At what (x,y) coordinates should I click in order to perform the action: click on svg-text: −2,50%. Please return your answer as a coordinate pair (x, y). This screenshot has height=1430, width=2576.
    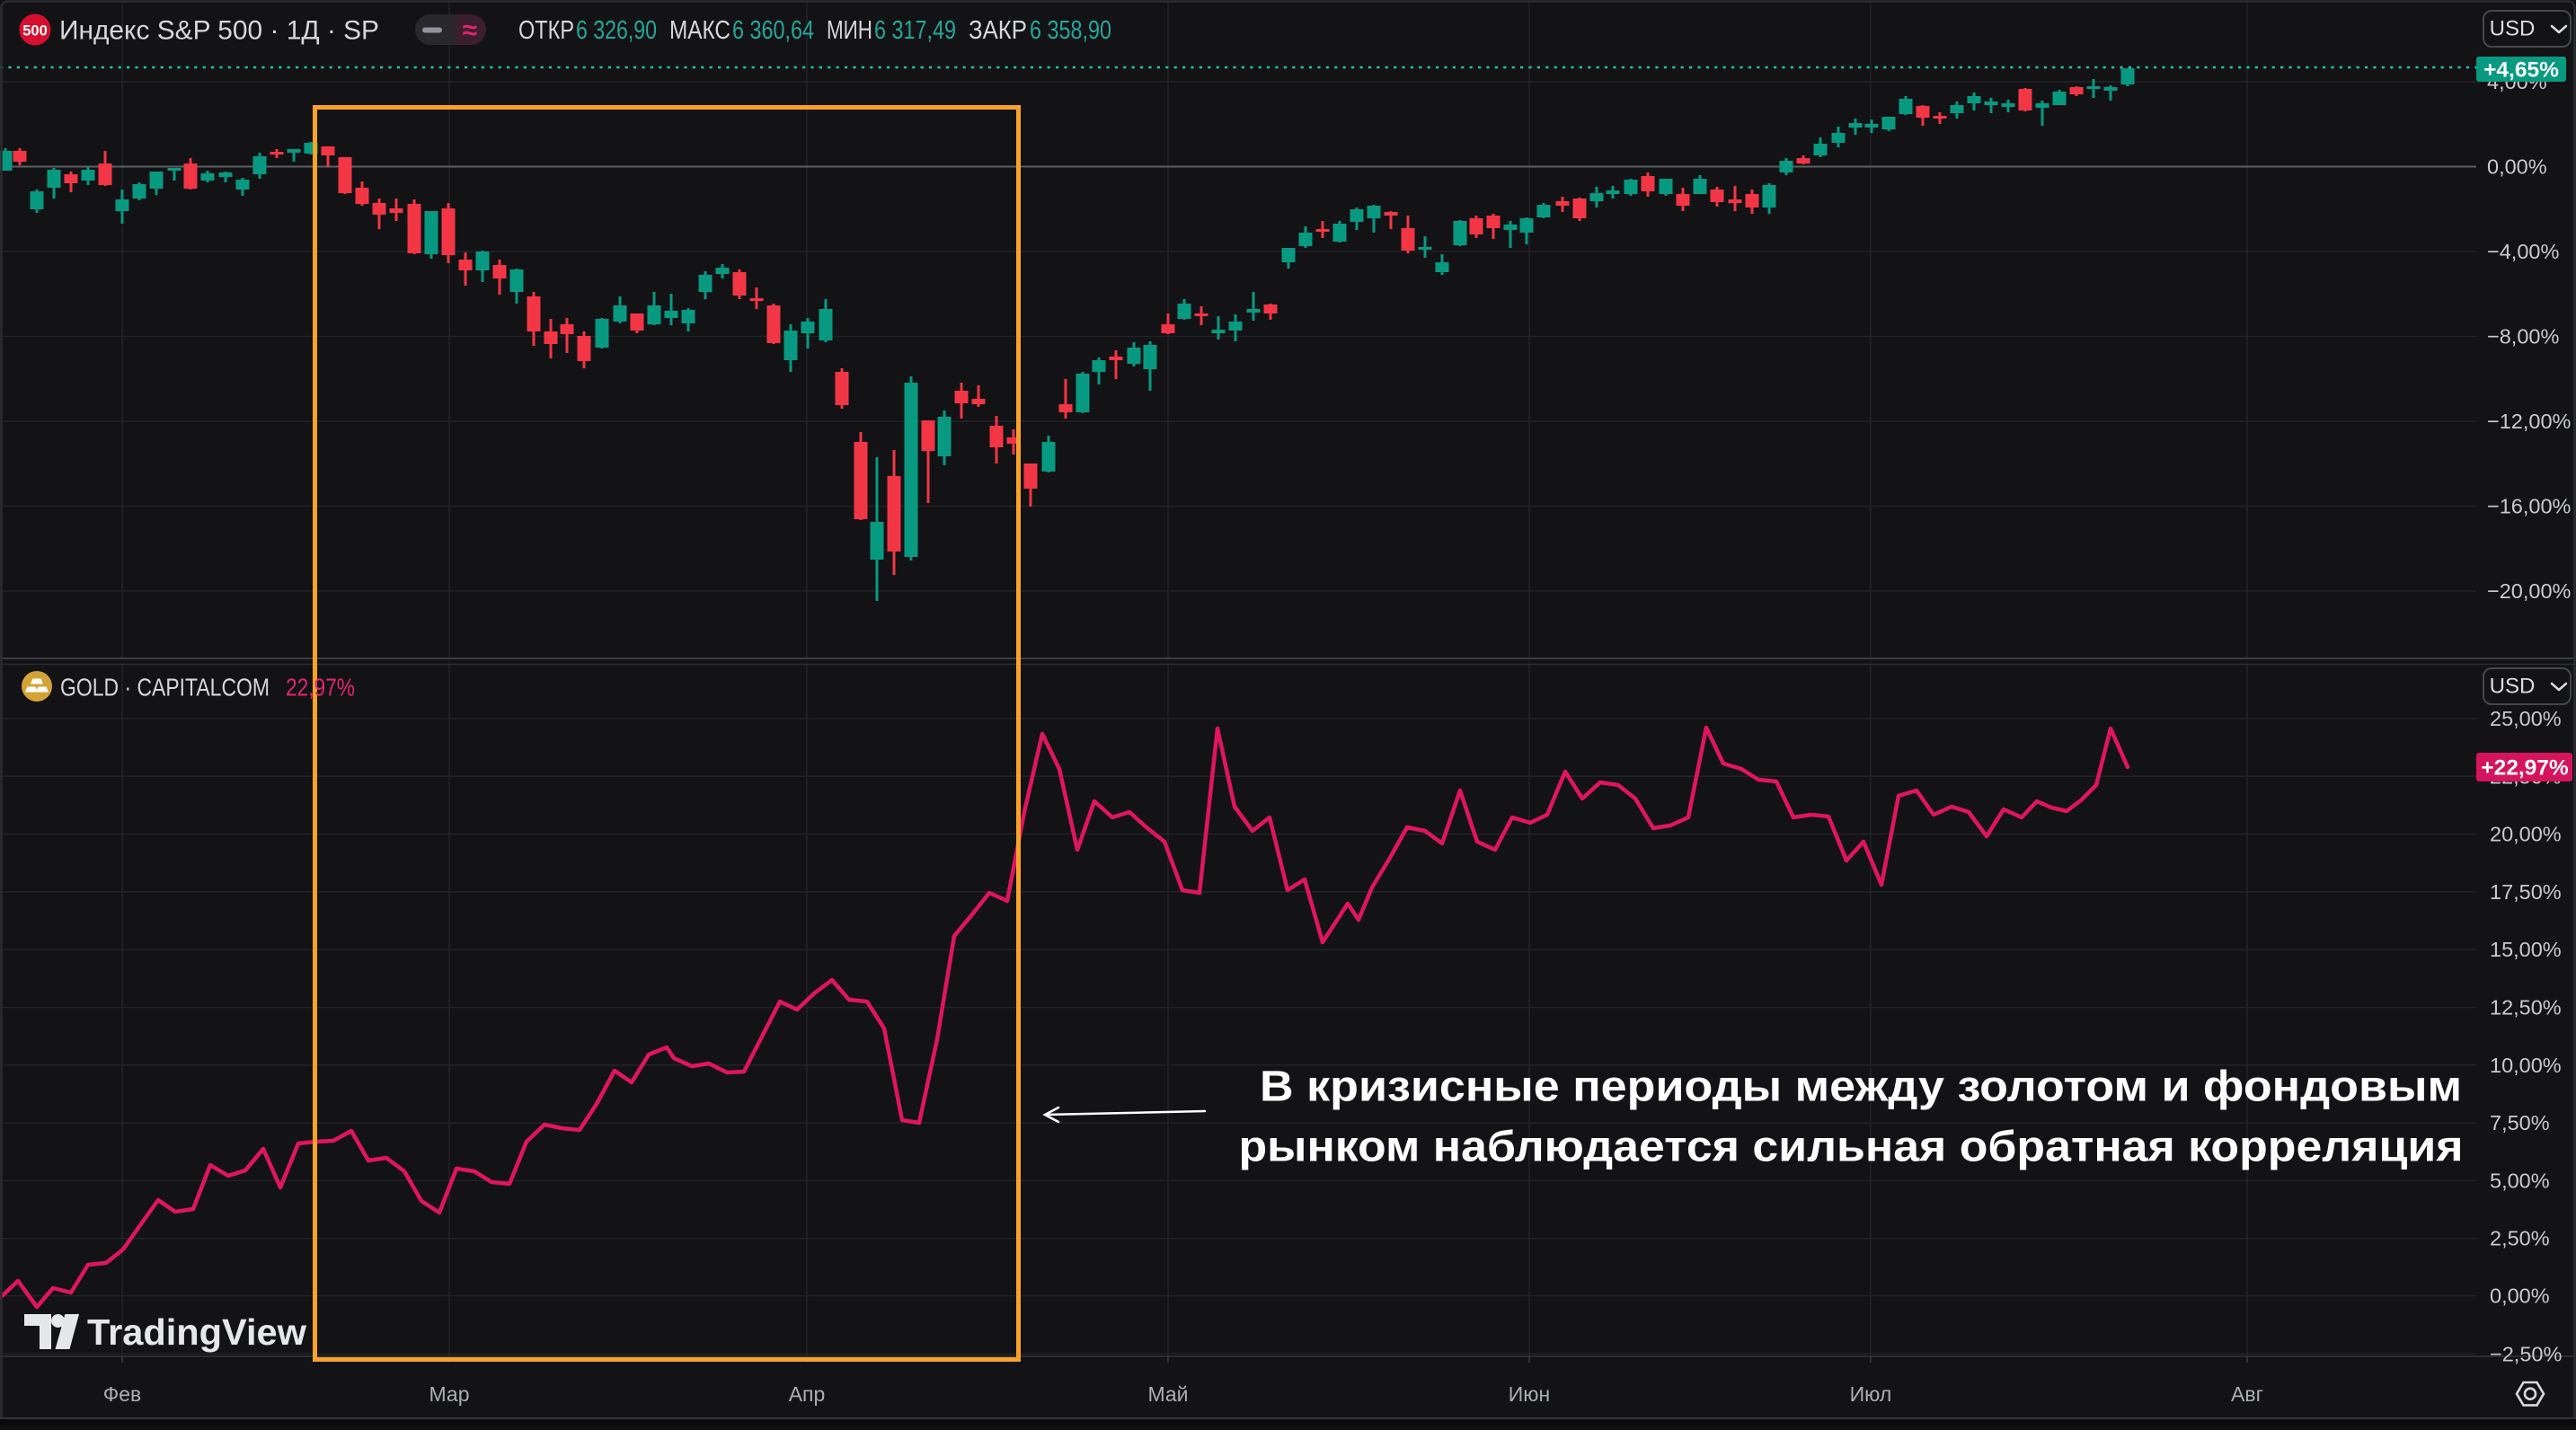
    Looking at the image, I should click on (2526, 1353).